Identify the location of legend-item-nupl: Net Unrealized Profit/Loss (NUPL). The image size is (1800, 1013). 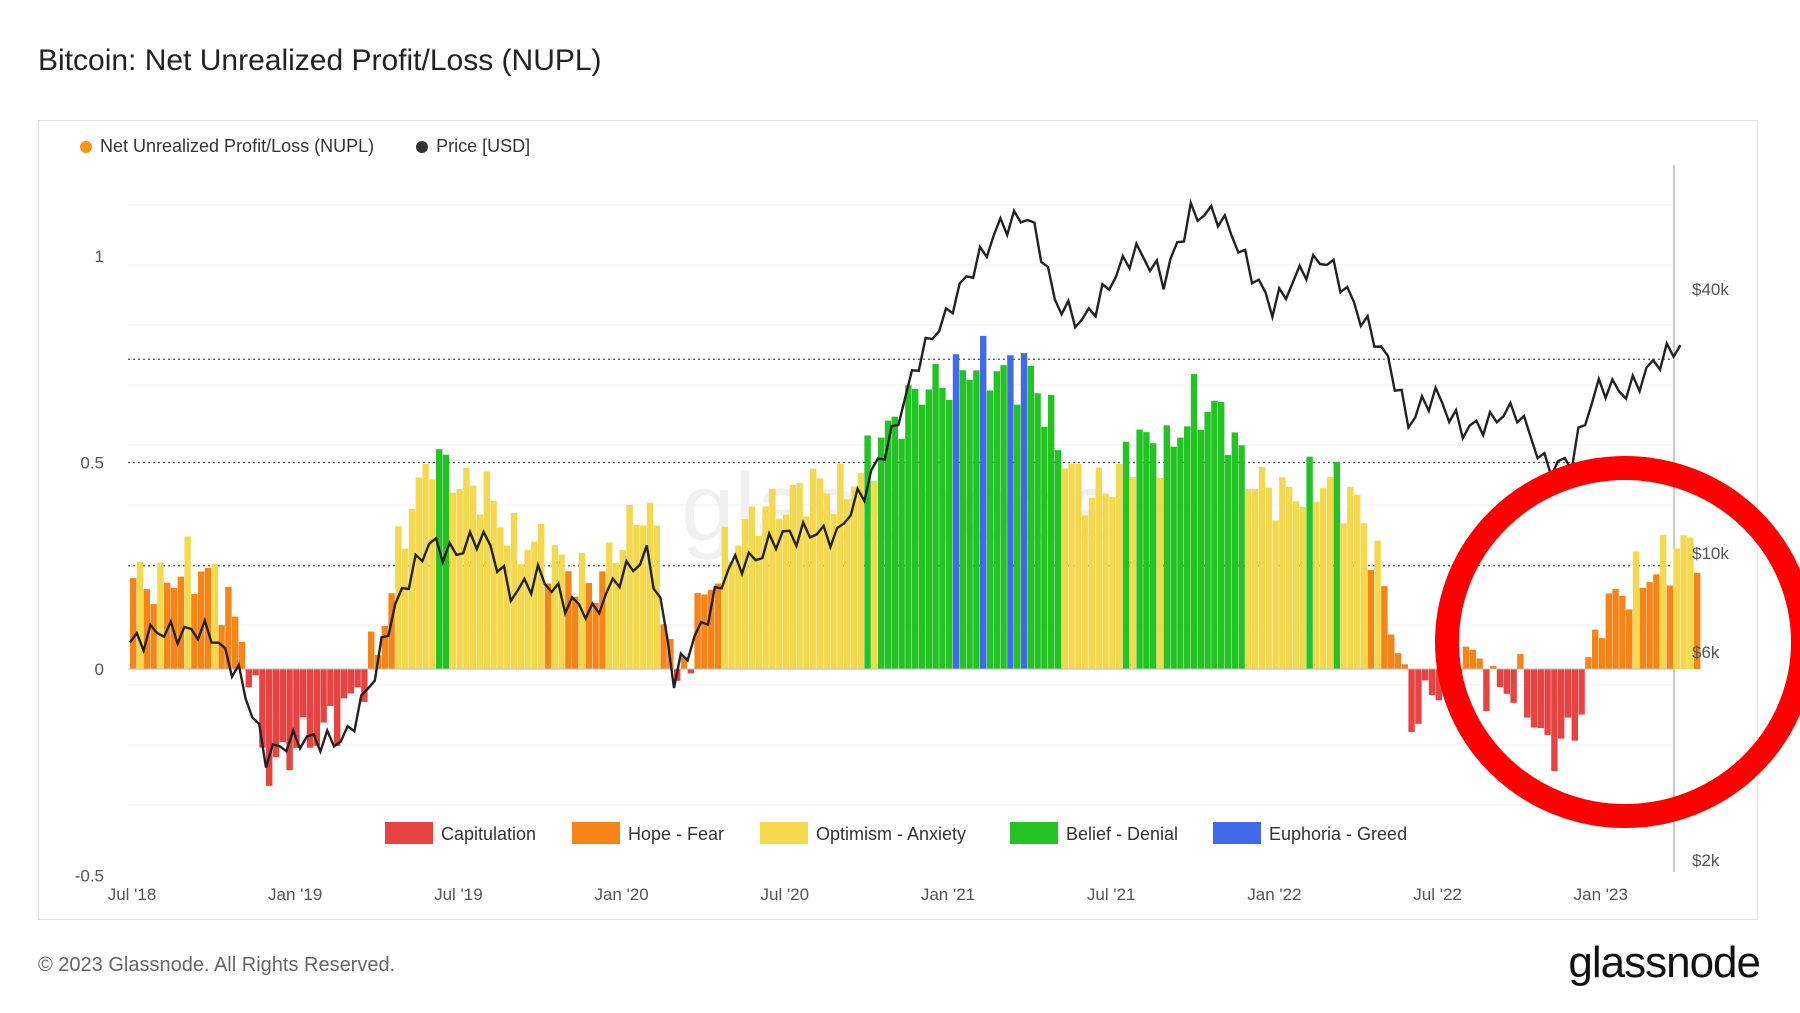
(227, 146).